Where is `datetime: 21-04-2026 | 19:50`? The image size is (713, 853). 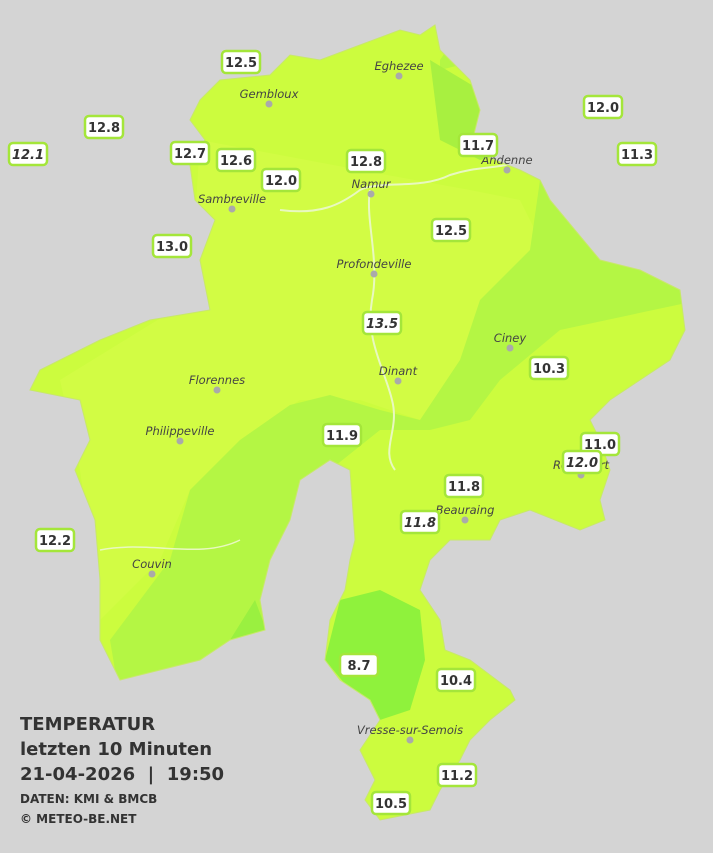
datetime: 21-04-2026 | 19:50 is located at coordinates (122, 774).